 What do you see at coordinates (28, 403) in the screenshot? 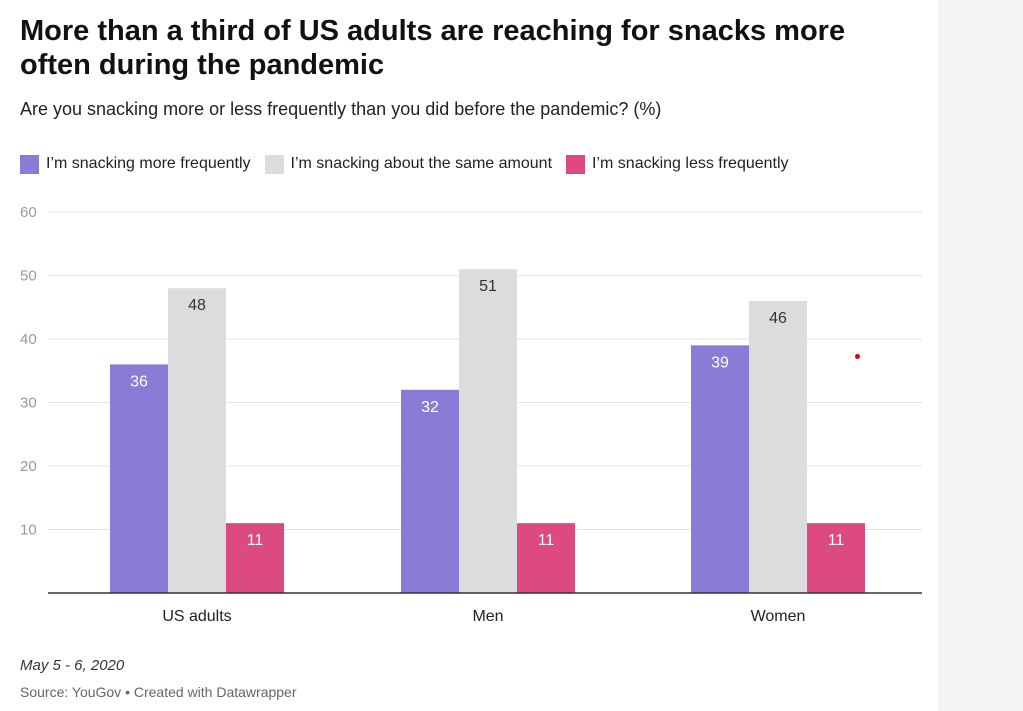
I see `y-tick-label: 30` at bounding box center [28, 403].